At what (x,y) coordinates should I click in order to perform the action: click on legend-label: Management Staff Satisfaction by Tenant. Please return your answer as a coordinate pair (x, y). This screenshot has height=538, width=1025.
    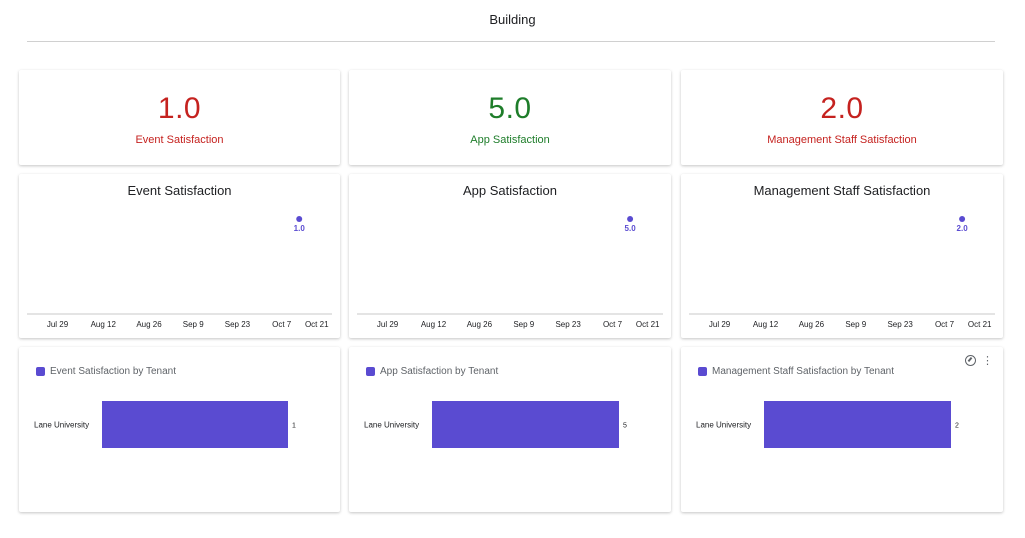
    Looking at the image, I should click on (803, 371).